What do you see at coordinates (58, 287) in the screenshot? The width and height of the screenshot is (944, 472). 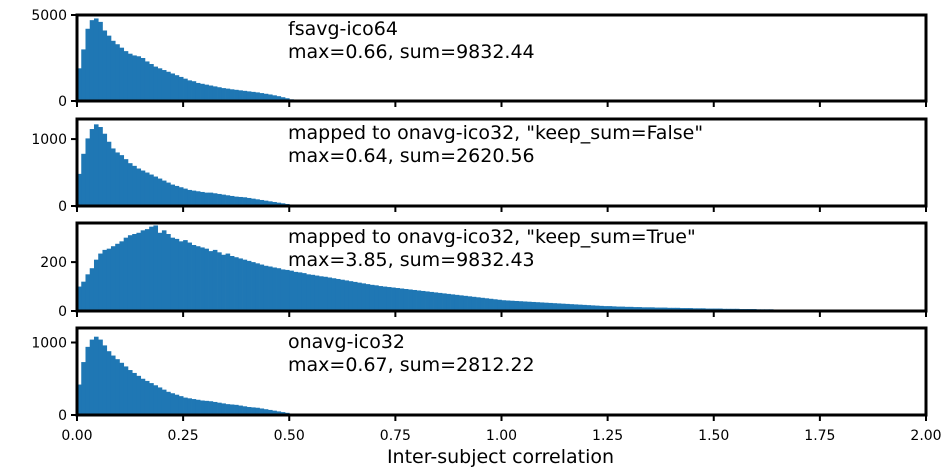 I see `y-ticks-keep-sum-true: 0 200` at bounding box center [58, 287].